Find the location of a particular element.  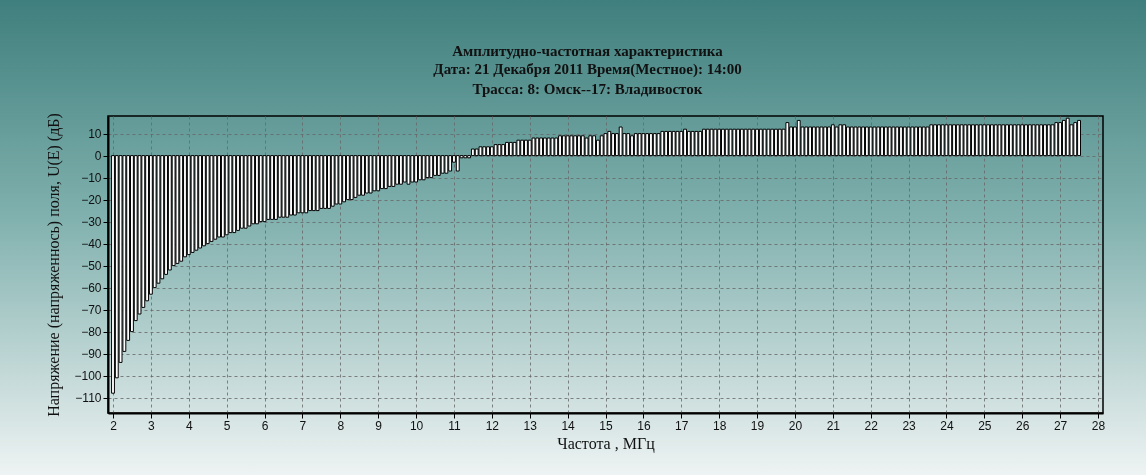

y-tick-label: 0 is located at coordinates (98, 156).